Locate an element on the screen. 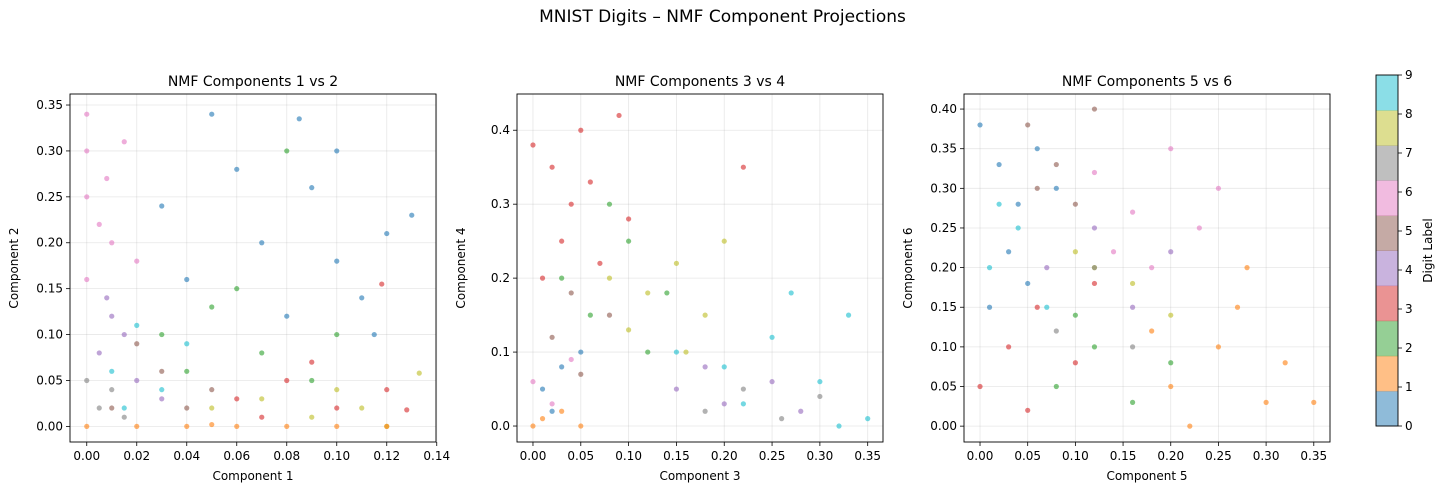 This screenshot has height=495, width=1445. colorbar-label: Digit Label is located at coordinates (1428, 250).